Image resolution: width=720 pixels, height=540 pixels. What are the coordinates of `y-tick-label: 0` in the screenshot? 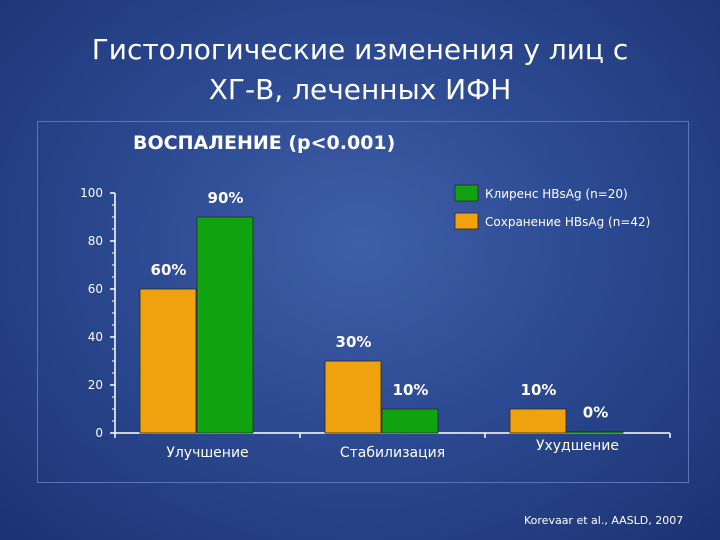 It's located at (99, 433).